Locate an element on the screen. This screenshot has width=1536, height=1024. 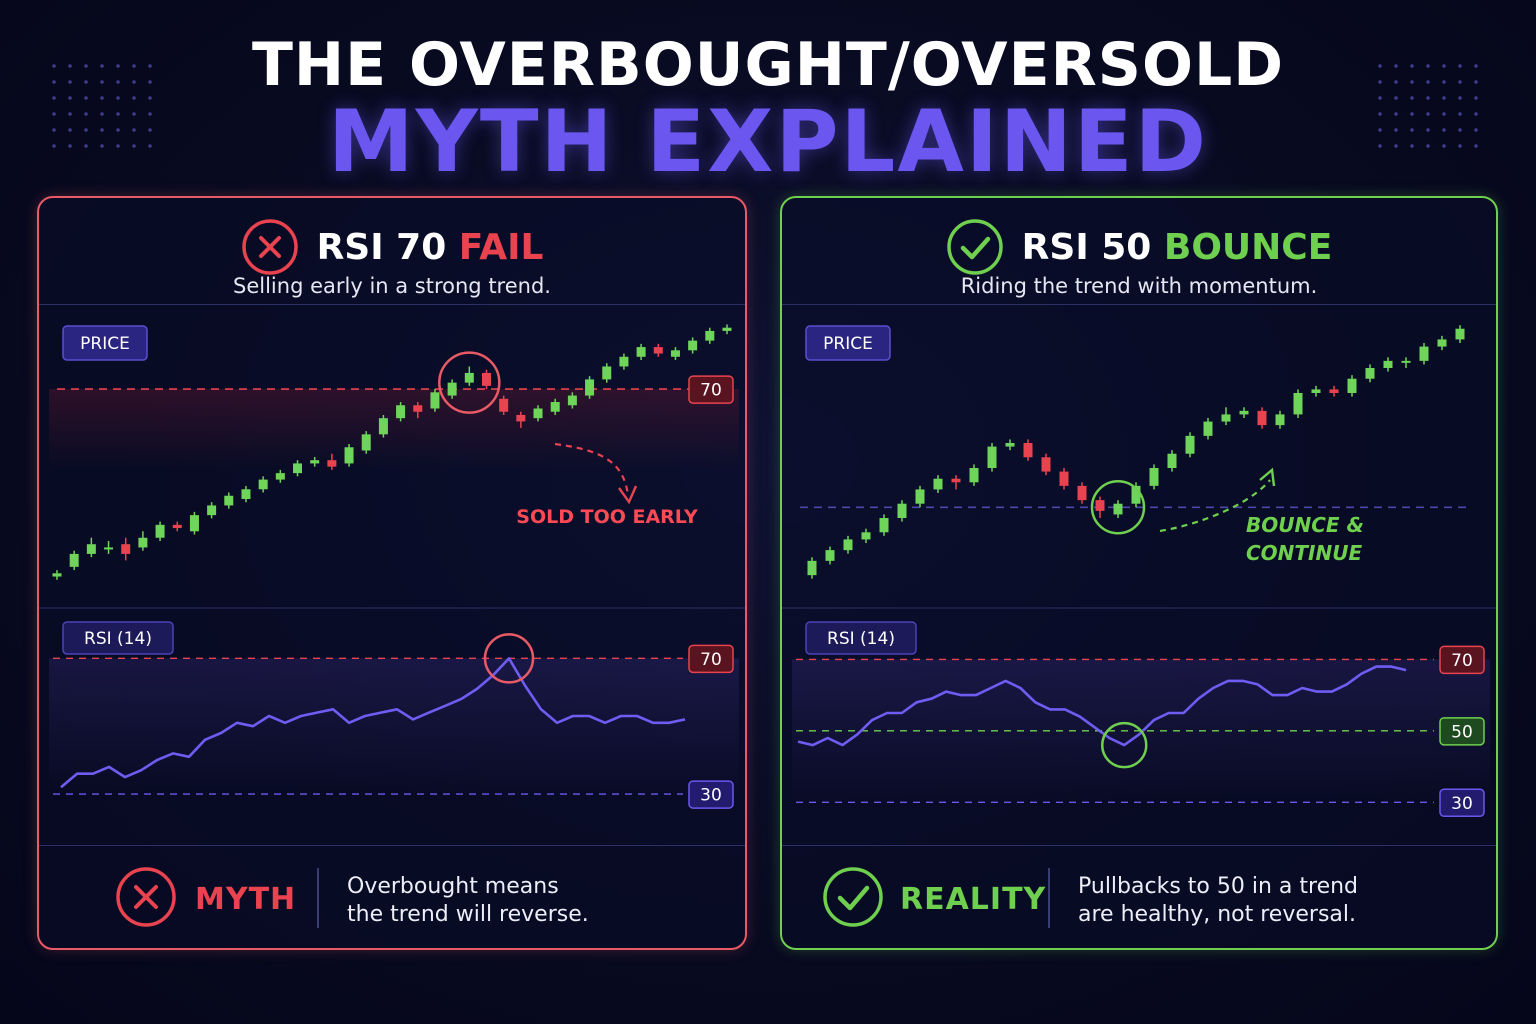
right-rsi-level-30-tag-bg is located at coordinates (1462, 803).